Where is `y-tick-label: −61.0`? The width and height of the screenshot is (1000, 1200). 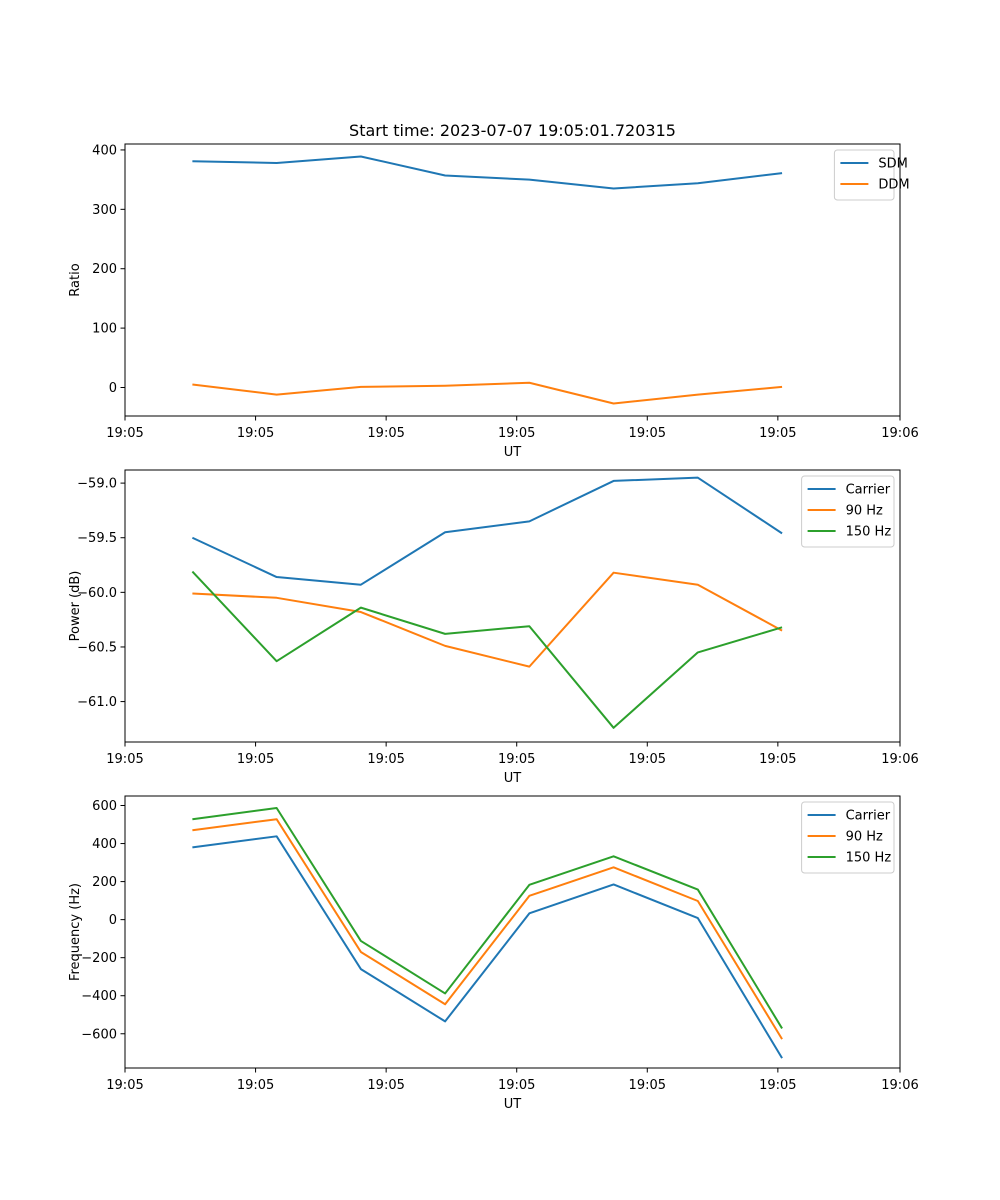
y-tick-label: −61.0 is located at coordinates (97, 702).